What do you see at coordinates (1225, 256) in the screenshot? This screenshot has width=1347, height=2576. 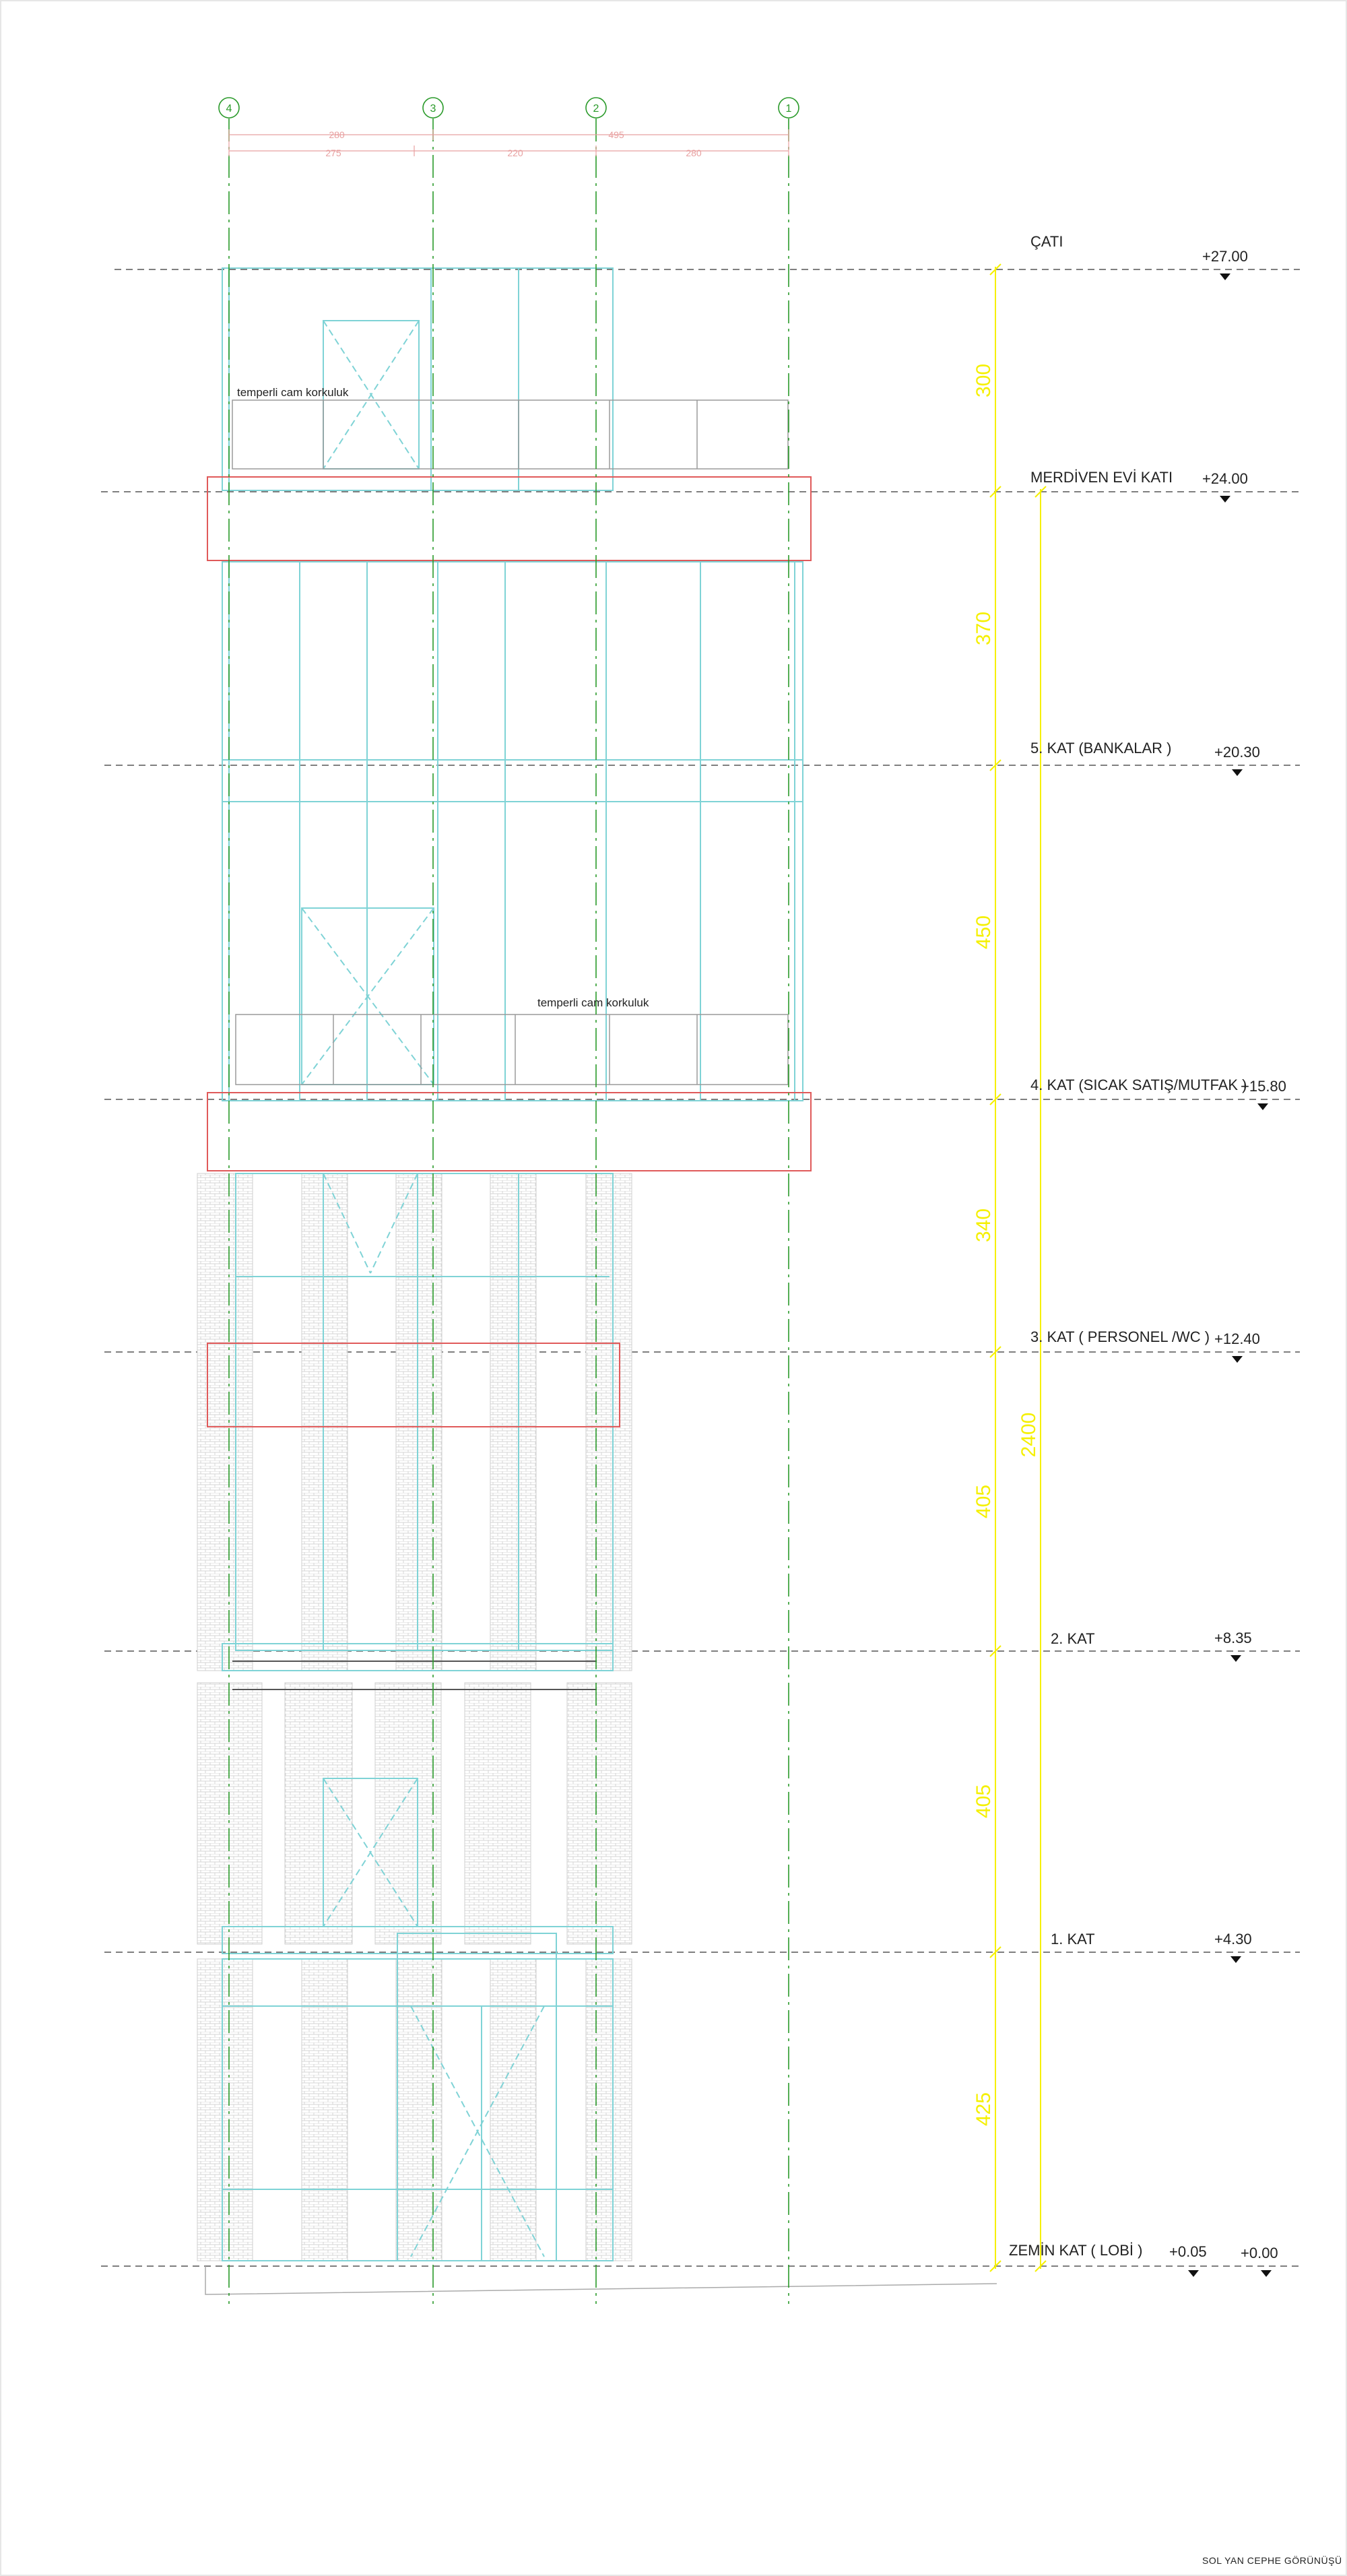 I see `elevation-cati: +27.00` at bounding box center [1225, 256].